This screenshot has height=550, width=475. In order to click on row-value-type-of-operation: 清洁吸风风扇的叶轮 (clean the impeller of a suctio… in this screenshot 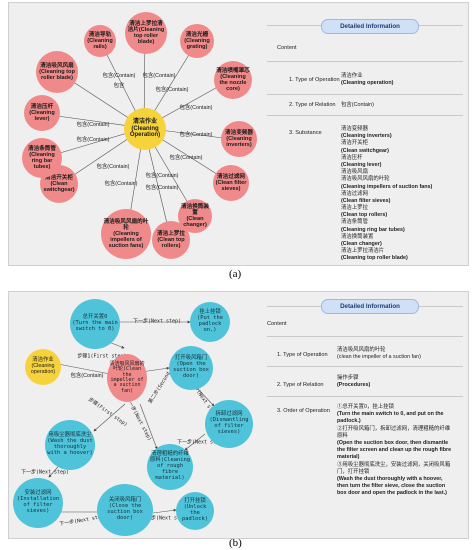, I will do `click(379, 354)`.